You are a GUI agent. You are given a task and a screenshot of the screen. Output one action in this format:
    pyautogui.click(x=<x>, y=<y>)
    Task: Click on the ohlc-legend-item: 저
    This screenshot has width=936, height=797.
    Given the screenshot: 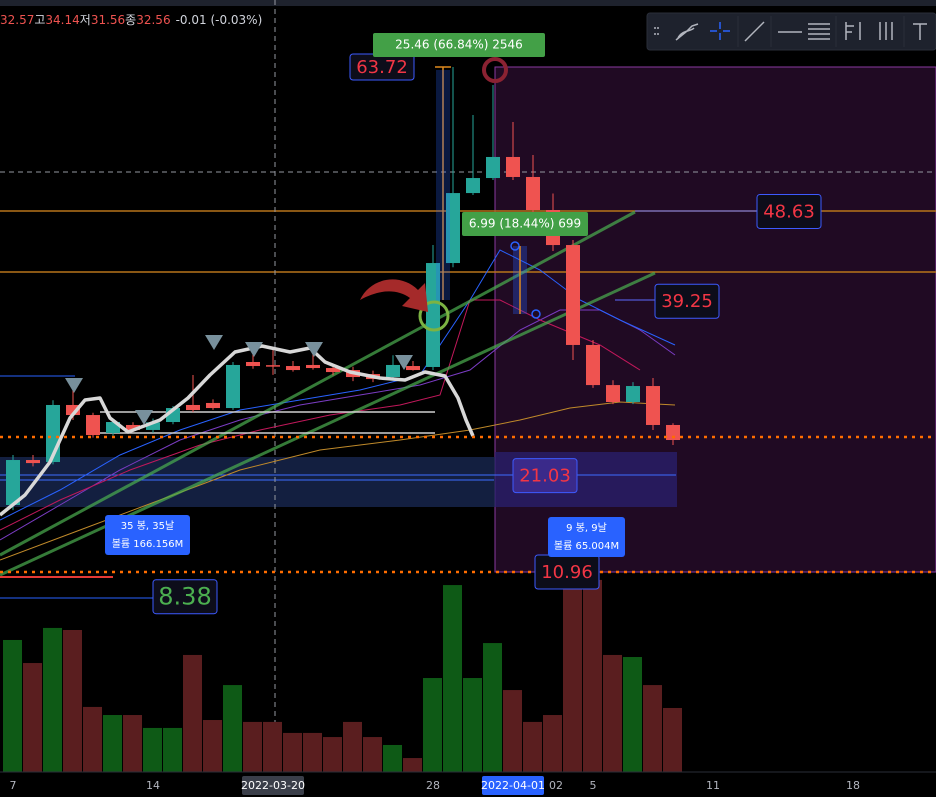 What is the action you would take?
    pyautogui.click(x=85, y=20)
    